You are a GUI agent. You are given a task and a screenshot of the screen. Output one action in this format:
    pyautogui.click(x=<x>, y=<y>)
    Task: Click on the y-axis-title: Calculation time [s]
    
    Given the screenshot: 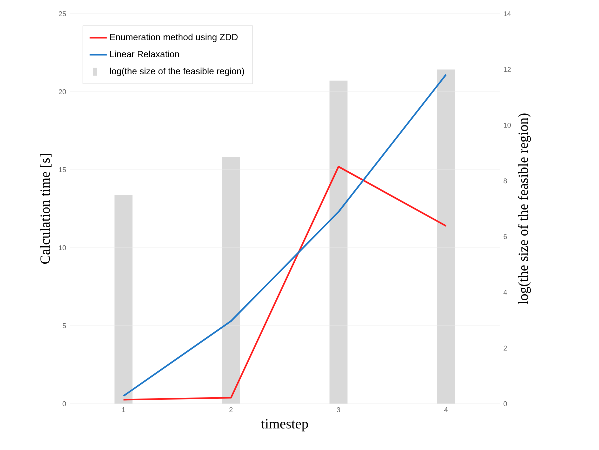 What is the action you would take?
    pyautogui.click(x=46, y=209)
    